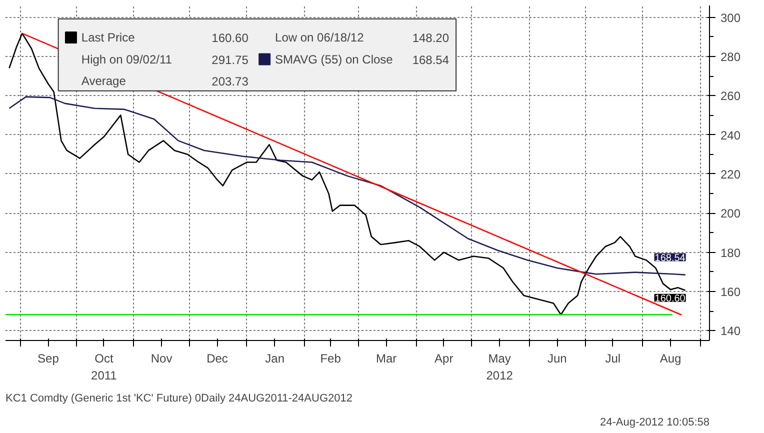  Describe the element at coordinates (730, 253) in the screenshot. I see `y-tick-label: 180` at that location.